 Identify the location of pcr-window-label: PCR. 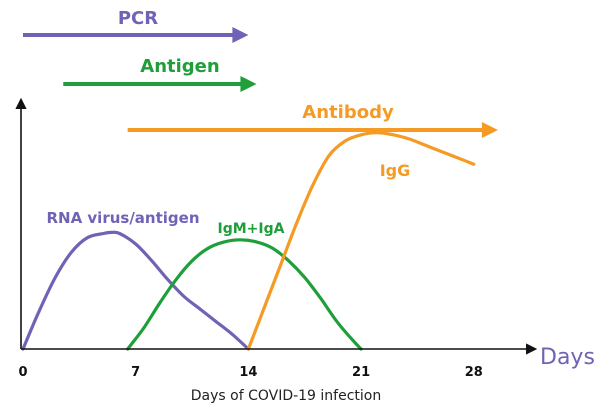
(138, 18).